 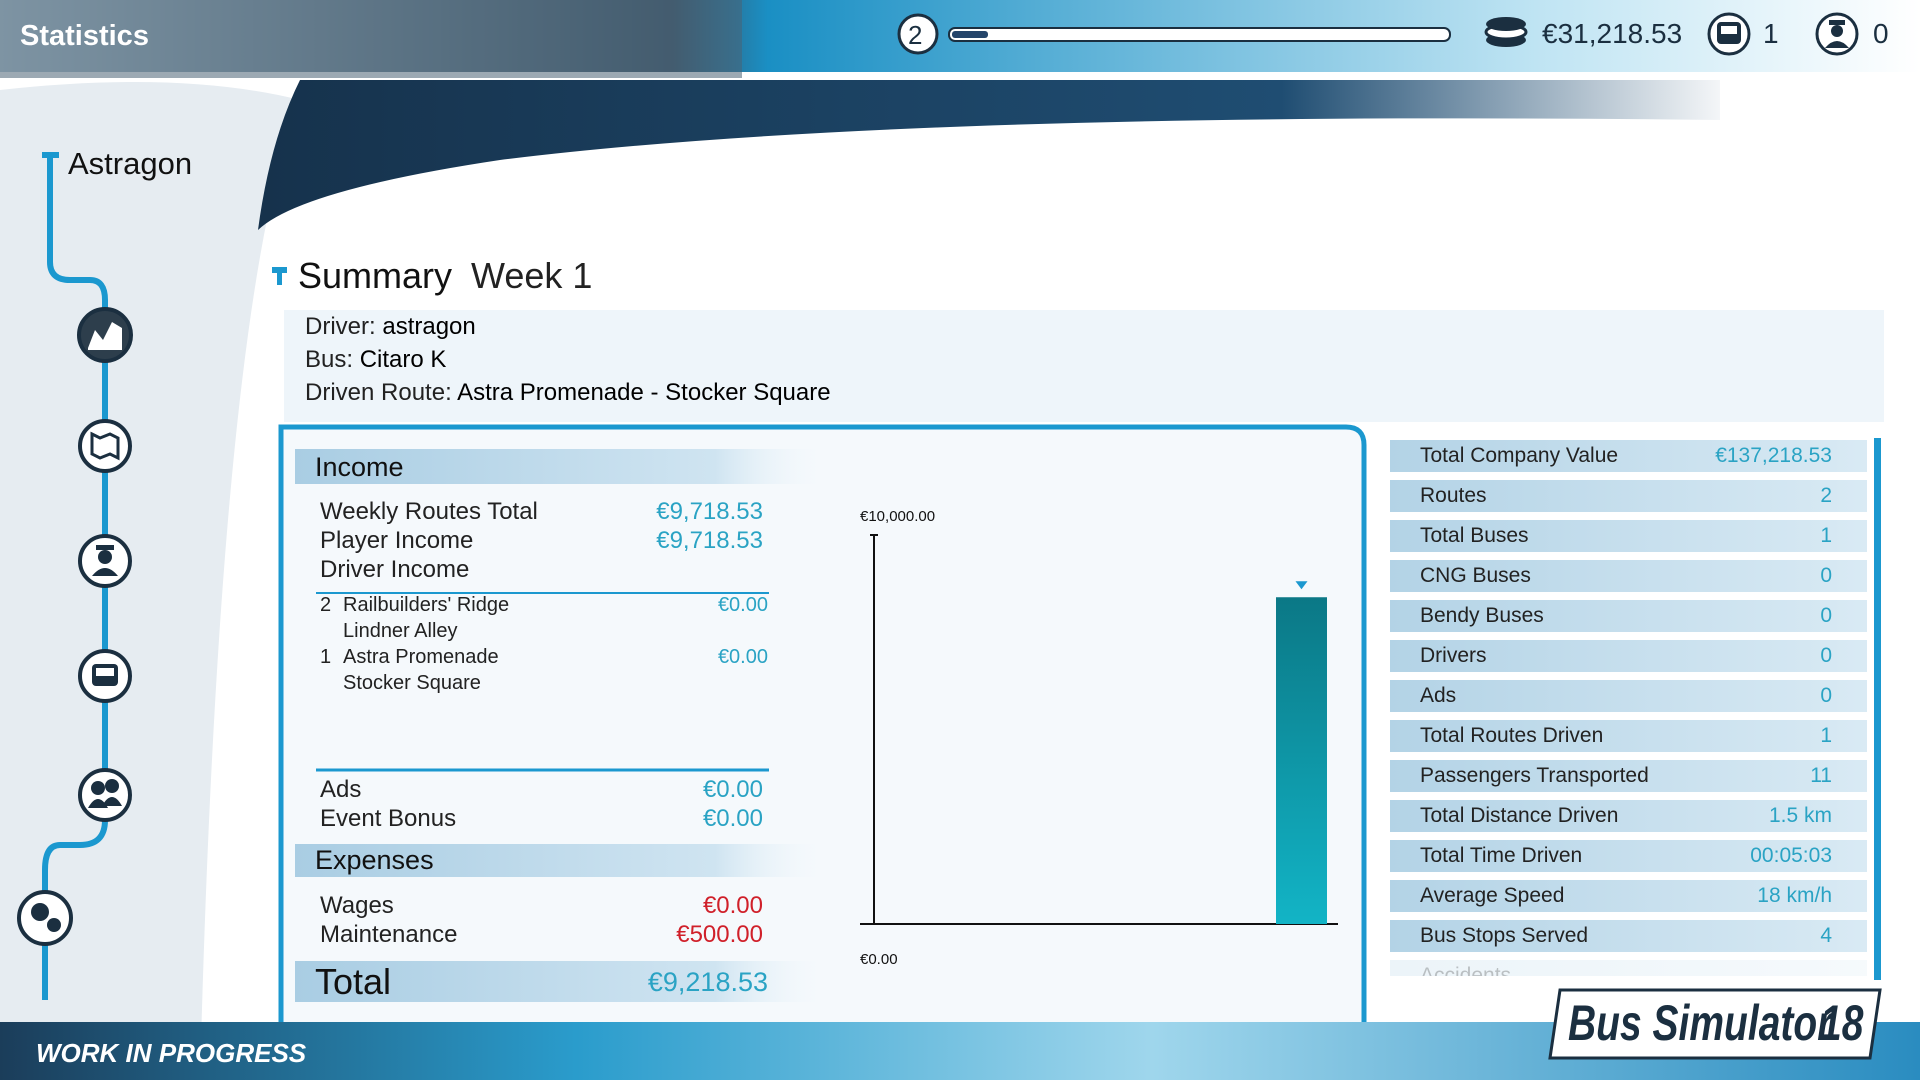 I want to click on route-number: 1, so click(x=326, y=657).